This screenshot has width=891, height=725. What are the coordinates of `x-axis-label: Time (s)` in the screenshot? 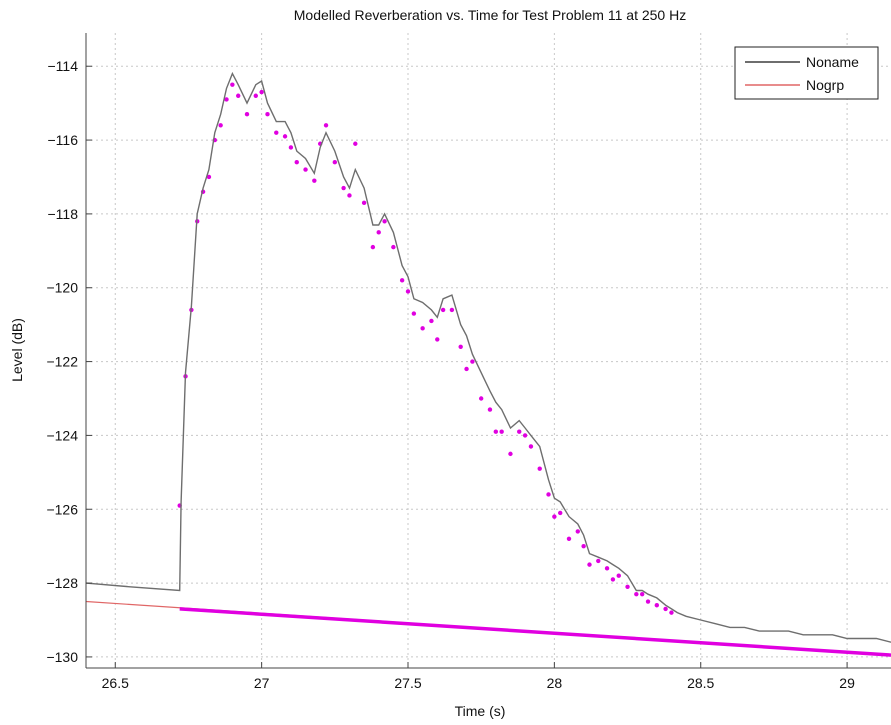 It's located at (480, 711).